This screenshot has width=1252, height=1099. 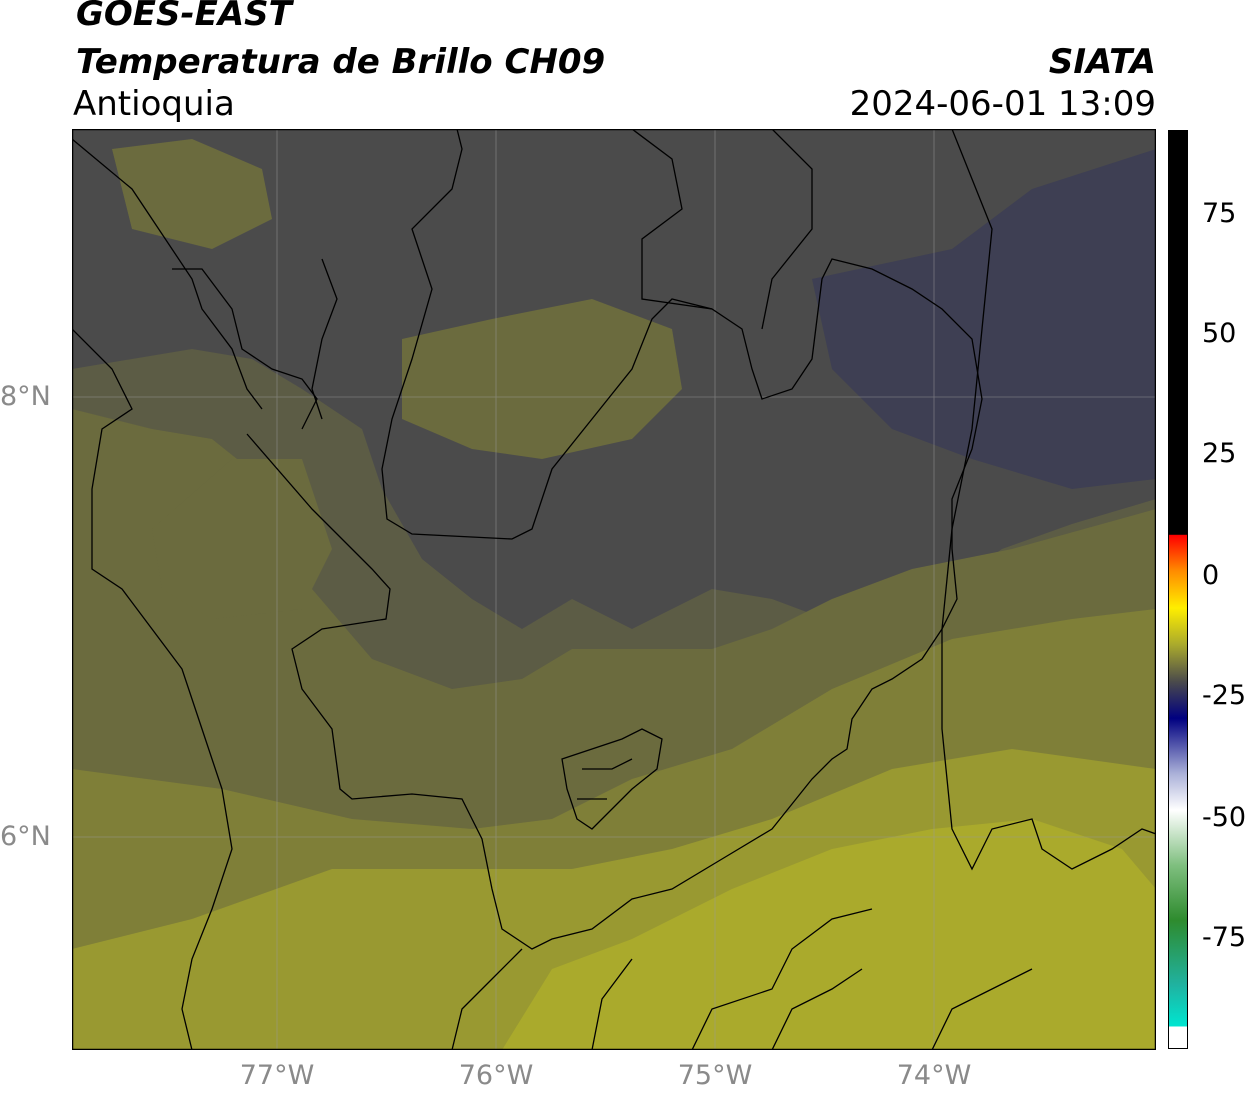 What do you see at coordinates (496, 1075) in the screenshot?
I see `lon-label-76w: 76°W` at bounding box center [496, 1075].